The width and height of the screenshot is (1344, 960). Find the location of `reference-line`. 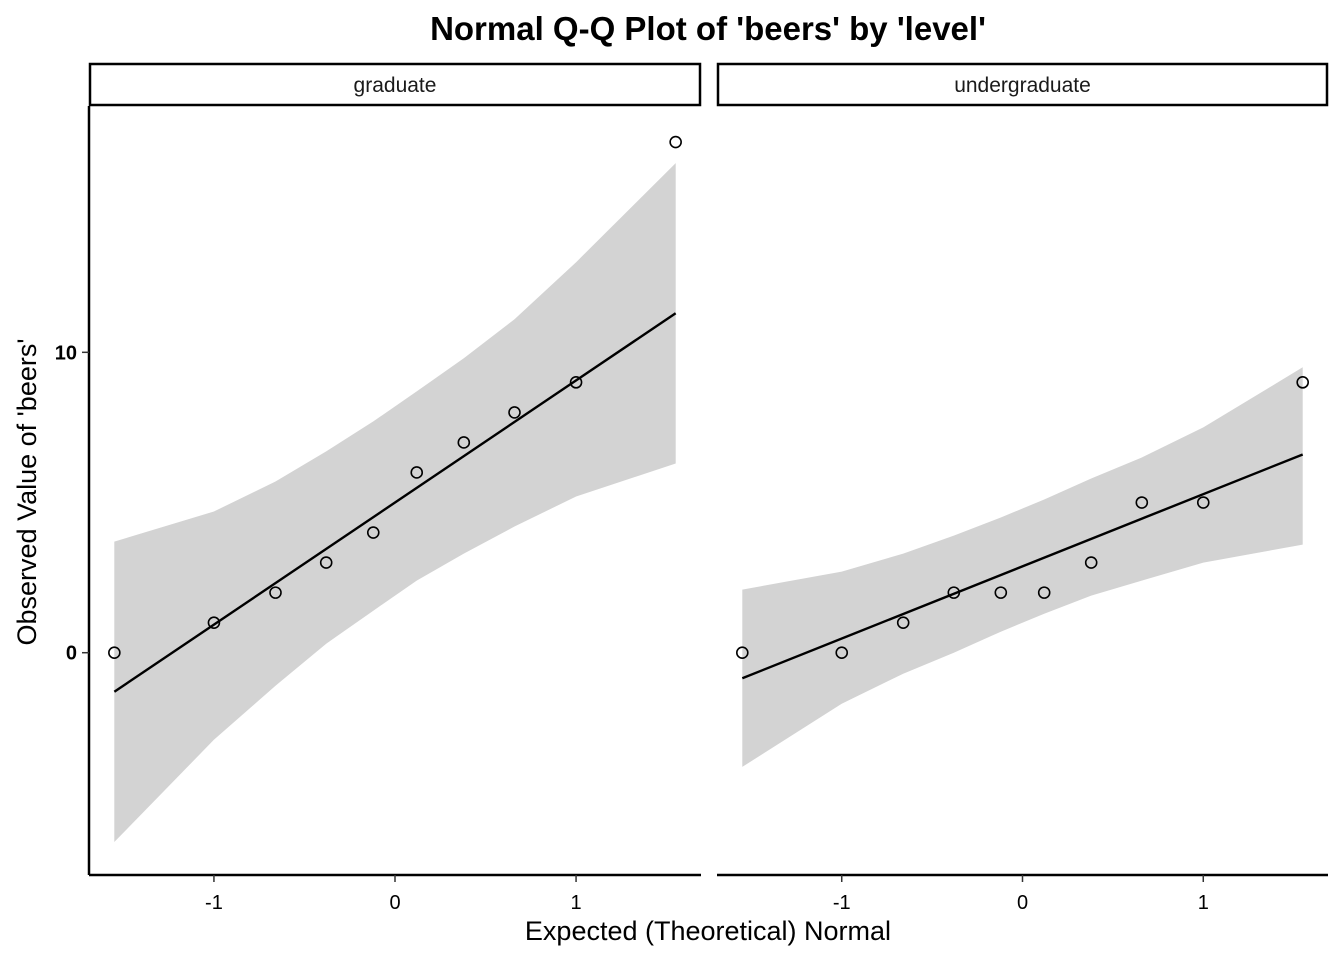

reference-line is located at coordinates (1022, 566).